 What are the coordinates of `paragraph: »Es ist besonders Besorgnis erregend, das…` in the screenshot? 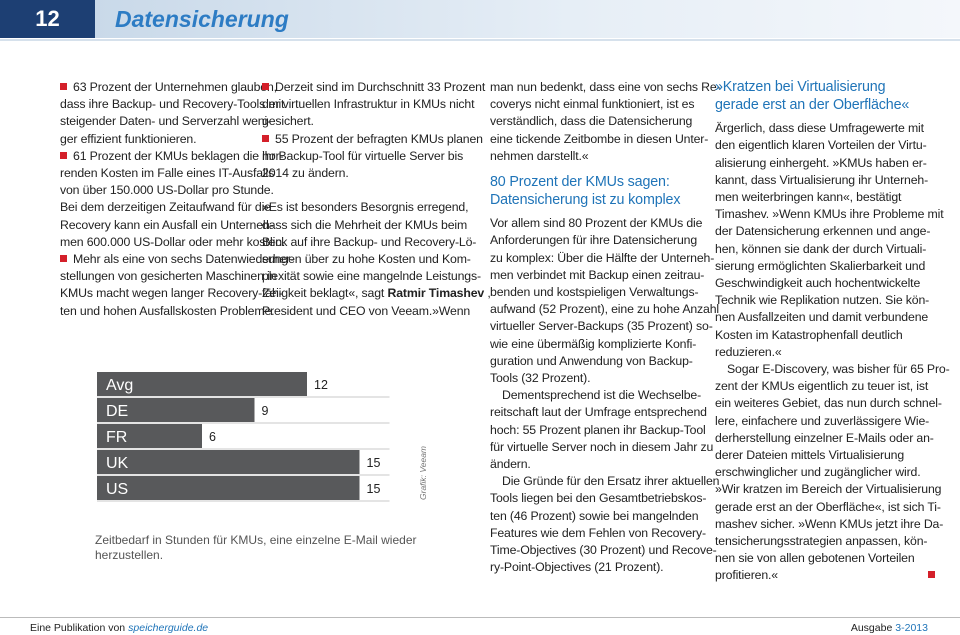 It's located at (376, 259).